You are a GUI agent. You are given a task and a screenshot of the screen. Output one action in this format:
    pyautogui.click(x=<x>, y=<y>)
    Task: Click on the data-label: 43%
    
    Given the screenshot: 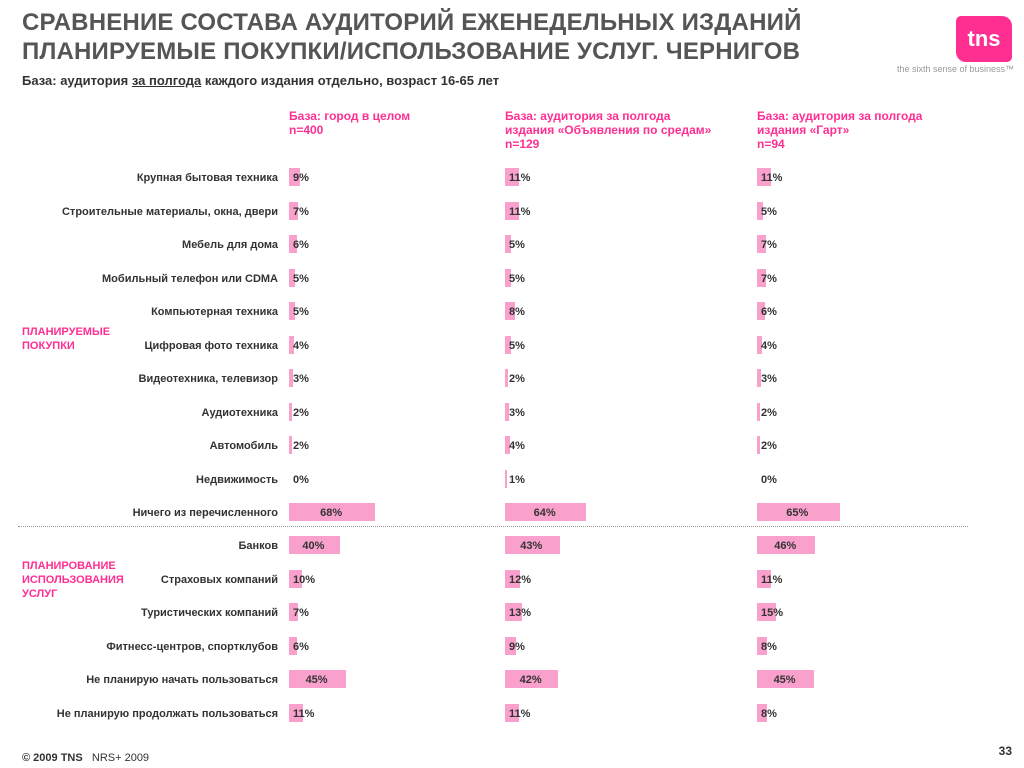 What is the action you would take?
    pyautogui.click(x=531, y=546)
    